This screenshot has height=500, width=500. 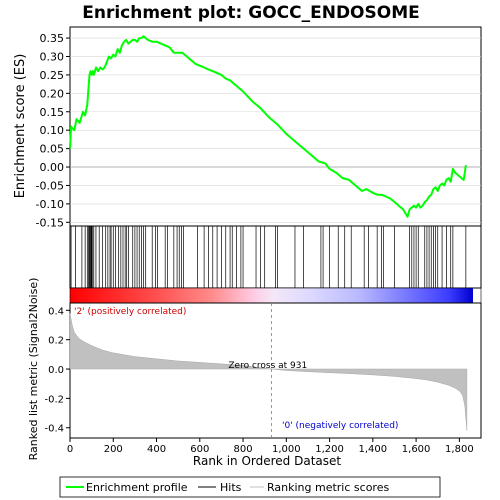 I want to click on es-y-axis-label: Enrichment score (ES), so click(x=20, y=126).